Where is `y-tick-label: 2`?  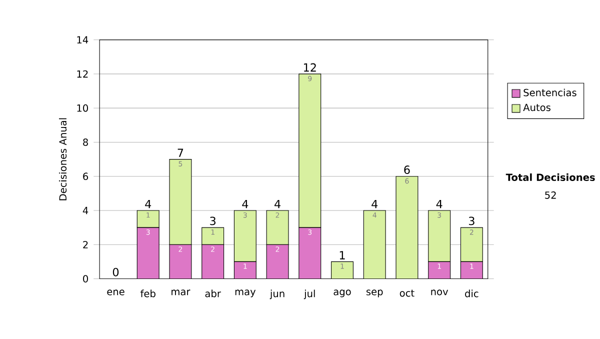
y-tick-label: 2 is located at coordinates (85, 245).